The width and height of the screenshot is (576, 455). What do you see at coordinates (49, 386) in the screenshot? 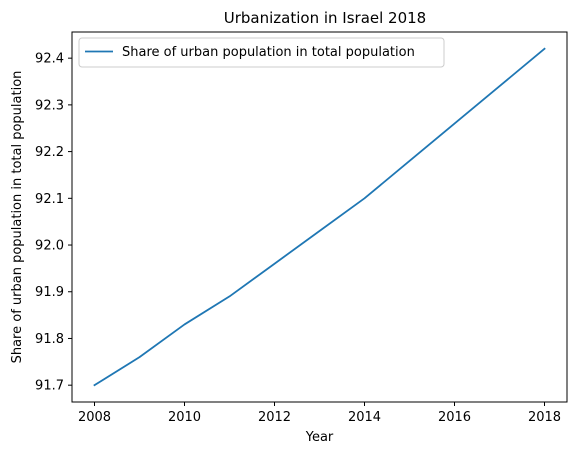
I see `y-tick-label: 91.7` at bounding box center [49, 386].